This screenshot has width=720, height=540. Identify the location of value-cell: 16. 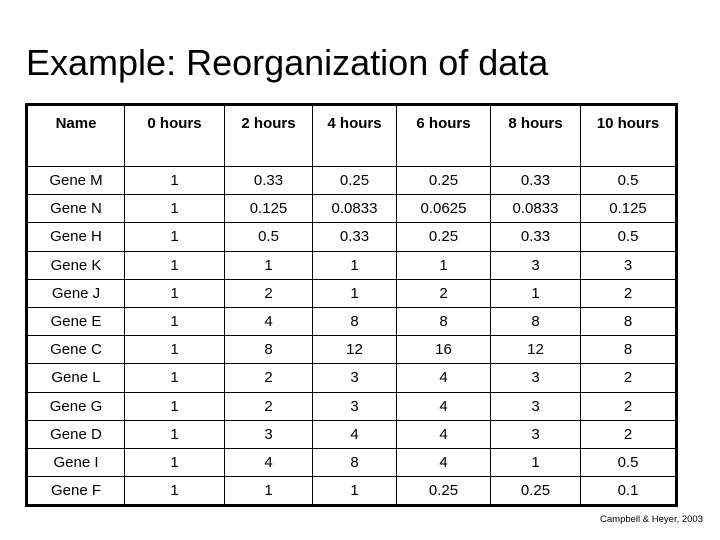
(443, 350).